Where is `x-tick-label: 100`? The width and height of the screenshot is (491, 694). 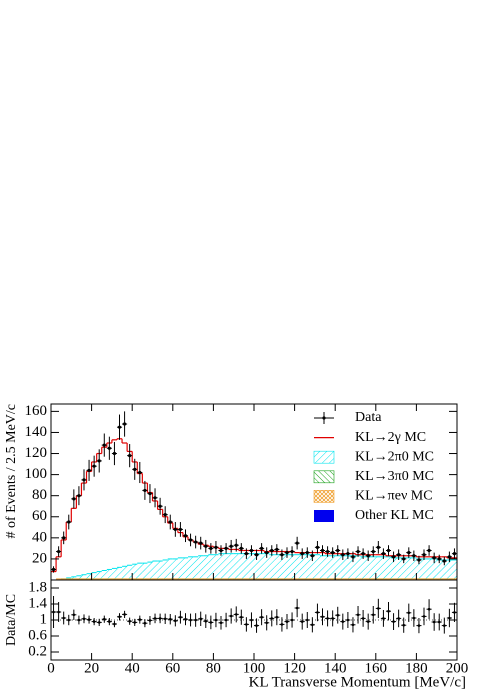 x-tick-label: 100 is located at coordinates (254, 668).